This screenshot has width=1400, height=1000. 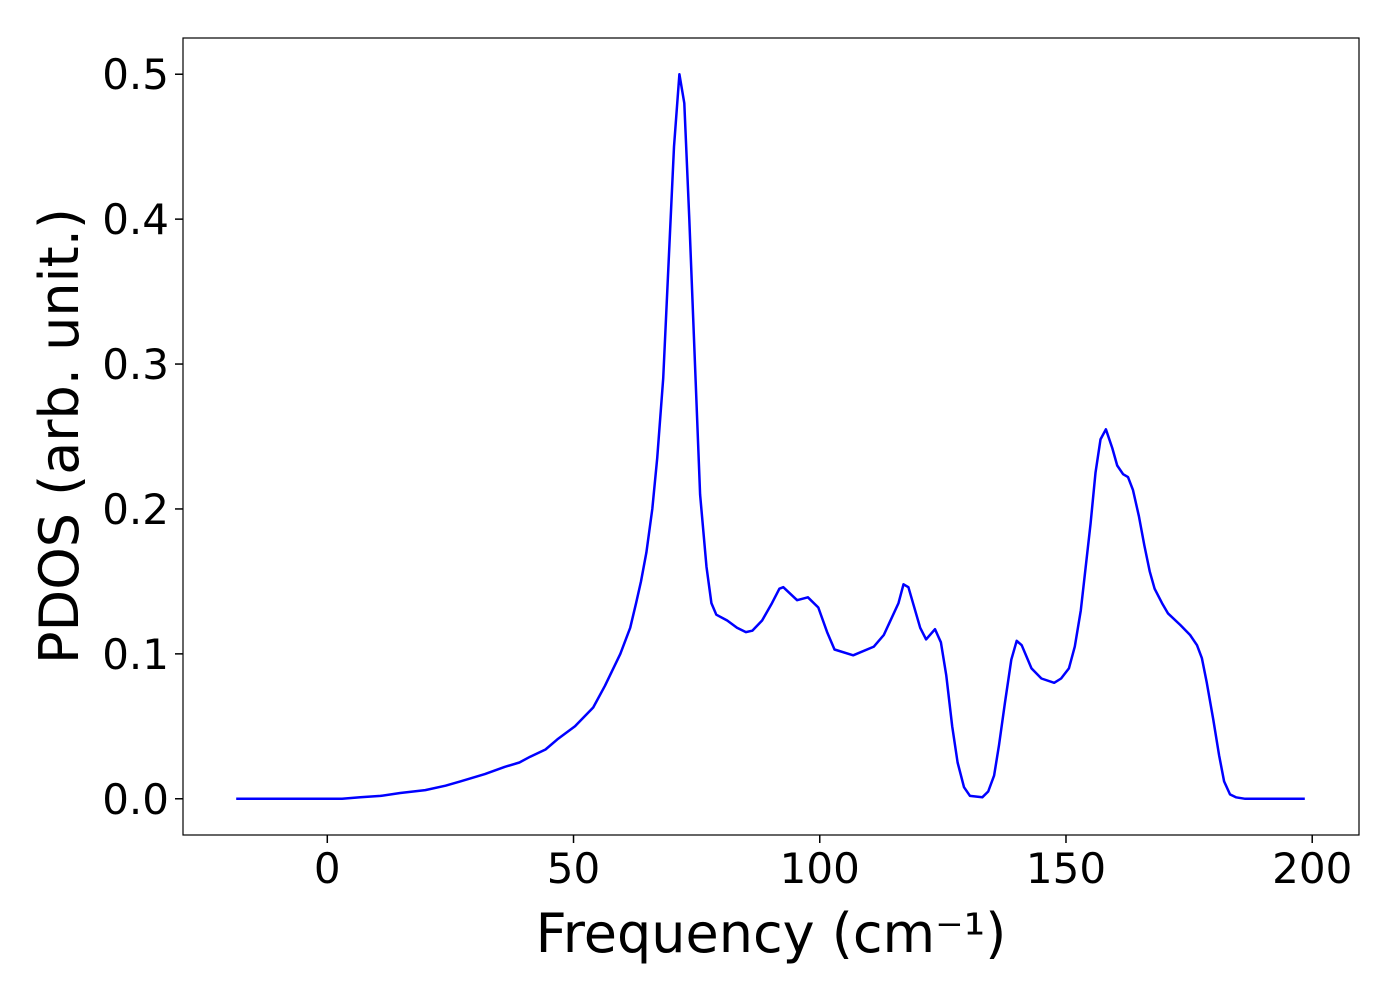 I want to click on y-tick-label: 0.5, so click(x=135, y=74).